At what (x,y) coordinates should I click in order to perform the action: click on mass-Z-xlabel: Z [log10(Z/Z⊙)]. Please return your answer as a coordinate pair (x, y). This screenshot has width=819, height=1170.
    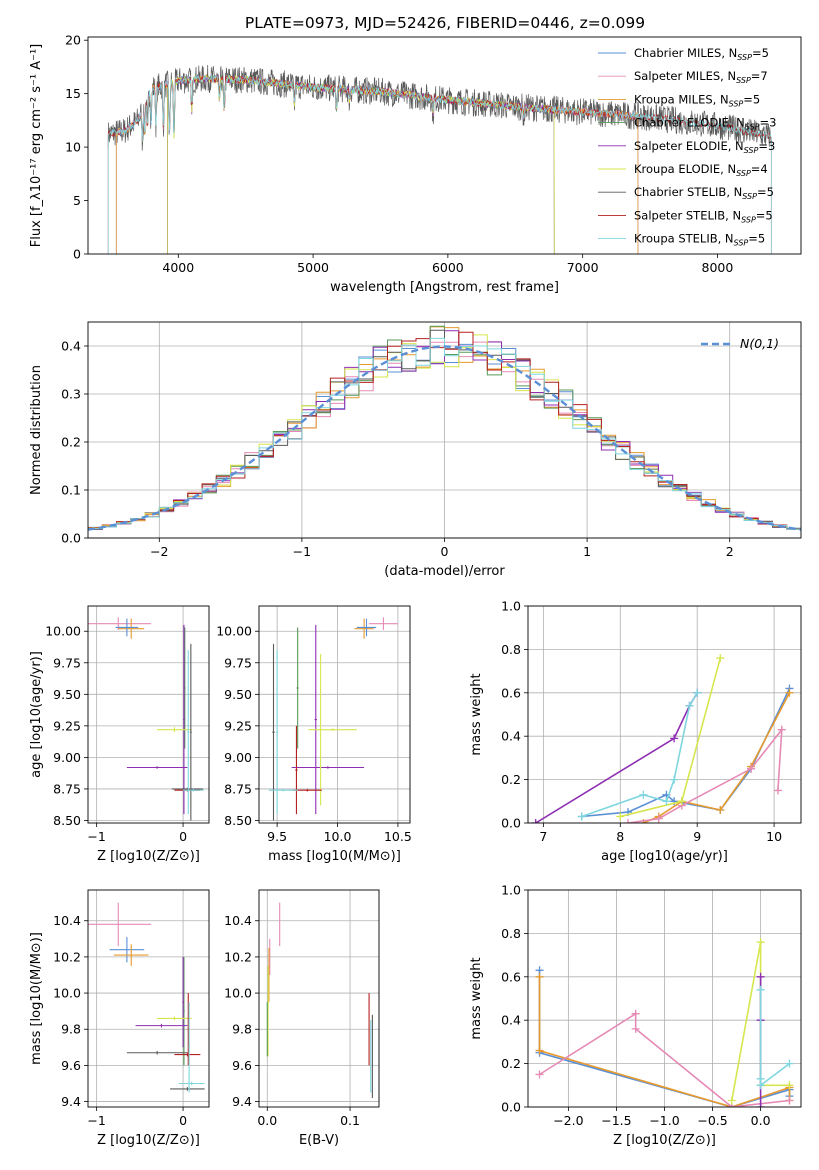
    Looking at the image, I should click on (148, 1140).